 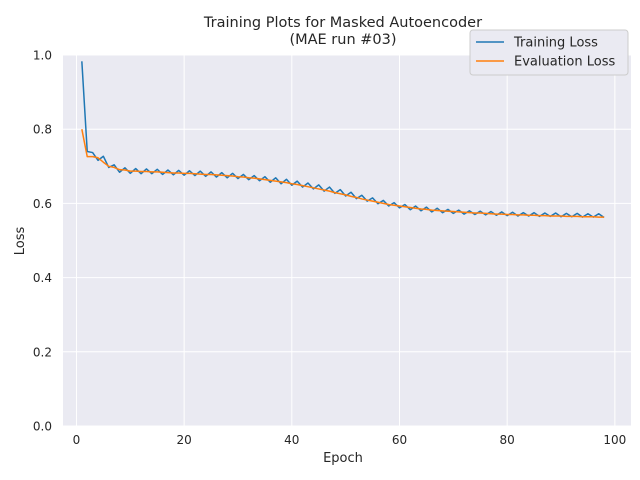 What do you see at coordinates (291, 440) in the screenshot?
I see `x-tick-label: 40` at bounding box center [291, 440].